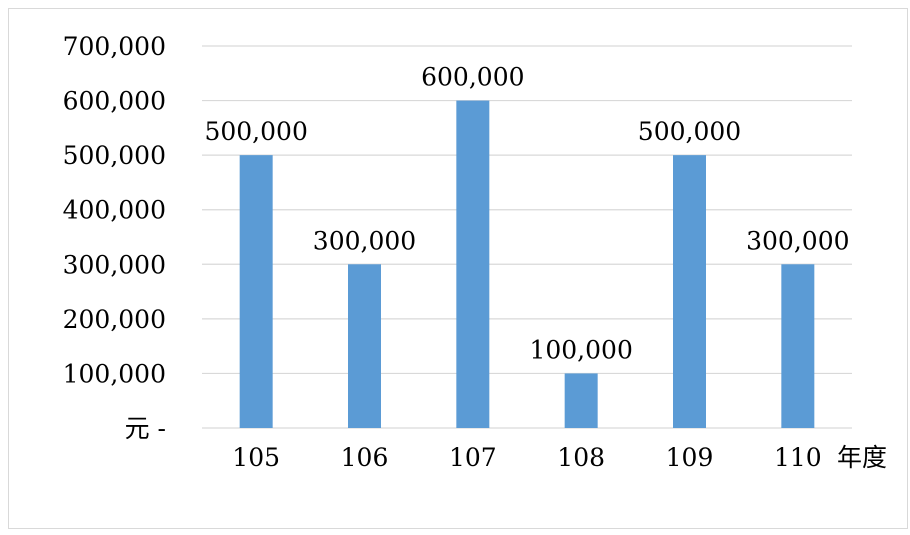  Describe the element at coordinates (114, 101) in the screenshot. I see `y-tick-label: 600,000` at that location.